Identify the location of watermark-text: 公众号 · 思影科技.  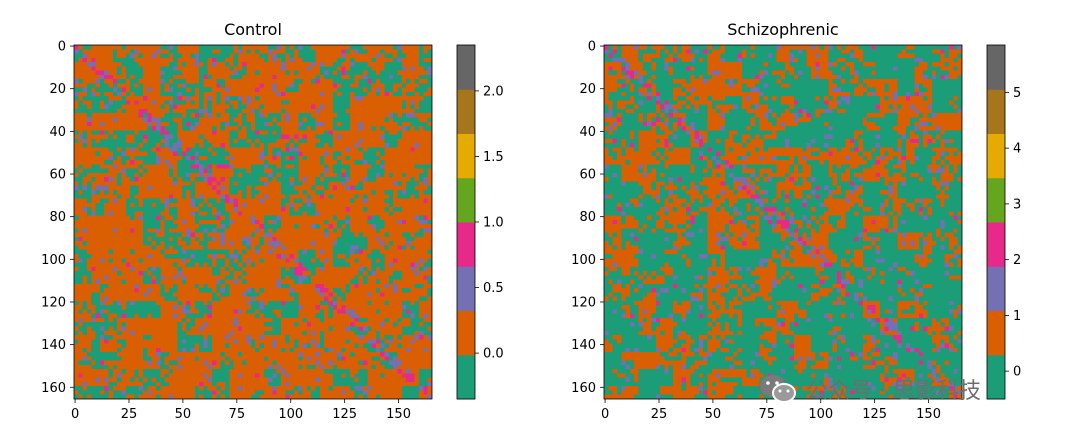
(893, 391).